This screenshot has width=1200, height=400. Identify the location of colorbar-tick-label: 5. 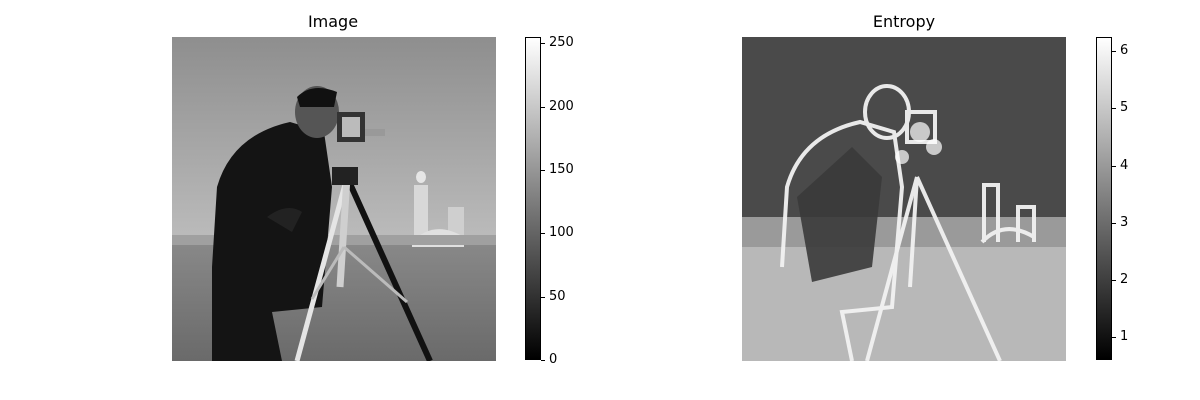
(1124, 108).